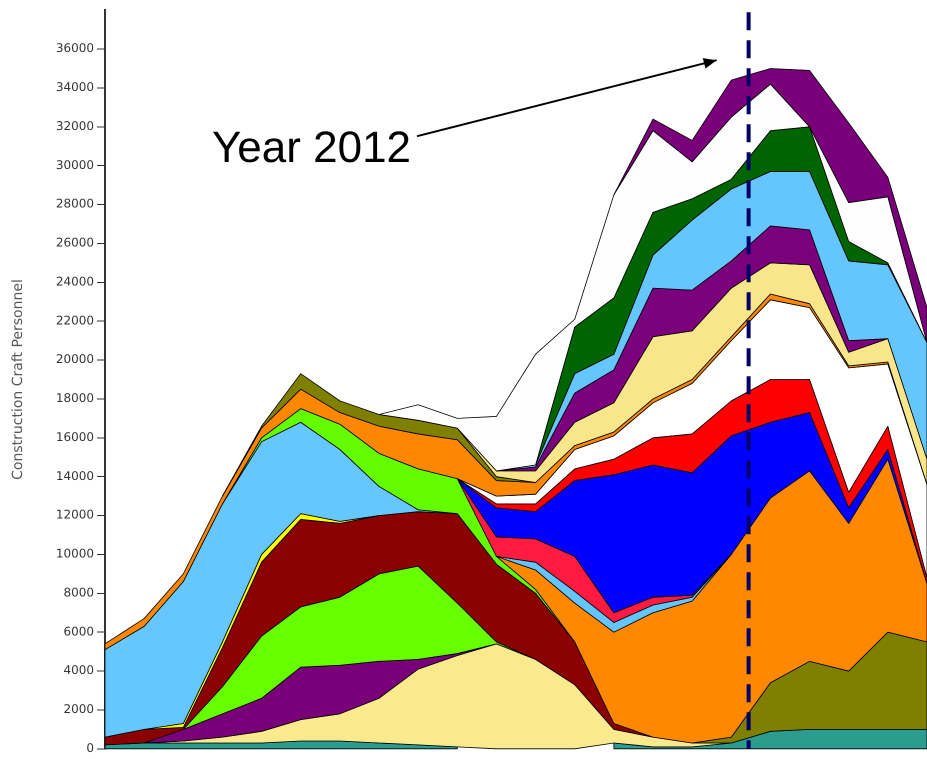  I want to click on y-tick-label: 6000, so click(78, 631).